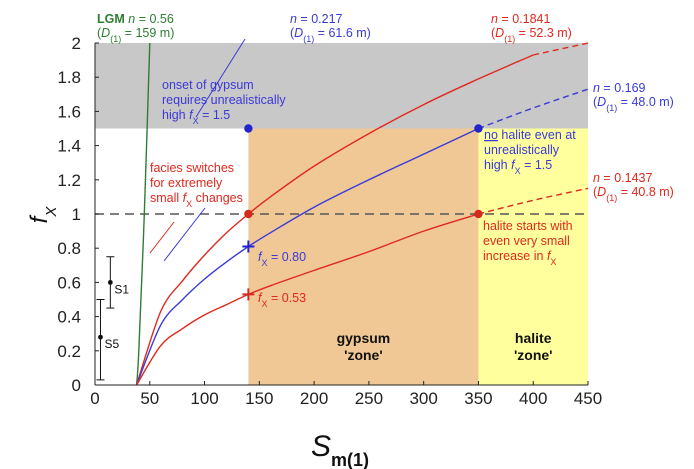 The height and width of the screenshot is (469, 694). What do you see at coordinates (135, 19) in the screenshot?
I see `annotation-text: LGM n = 0.56` at bounding box center [135, 19].